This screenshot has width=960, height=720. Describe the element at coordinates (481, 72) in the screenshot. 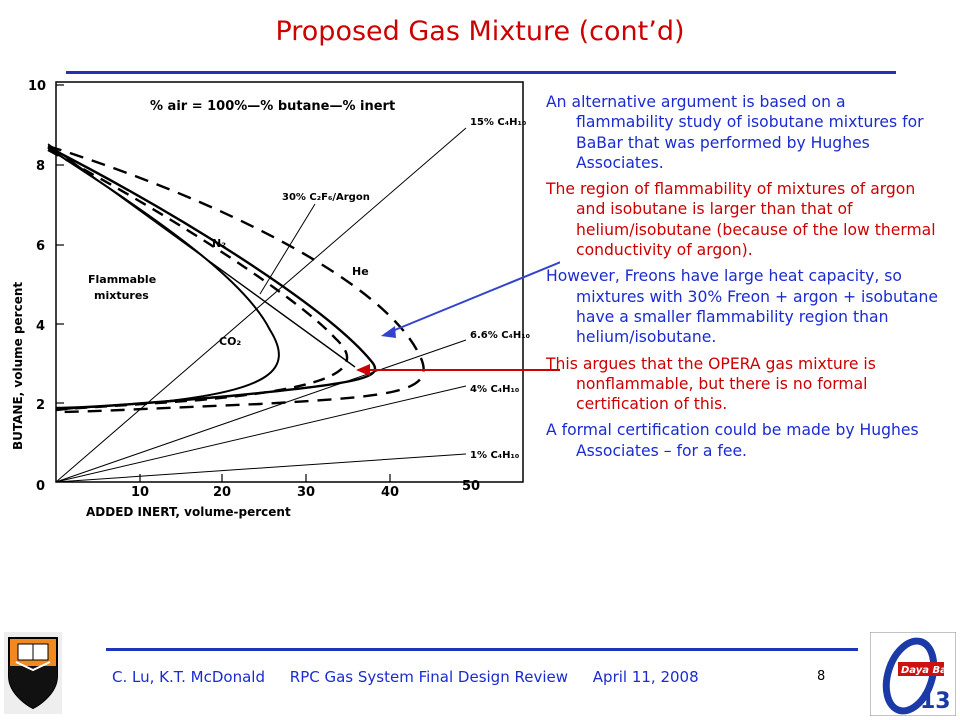

I see `title-divider` at that location.